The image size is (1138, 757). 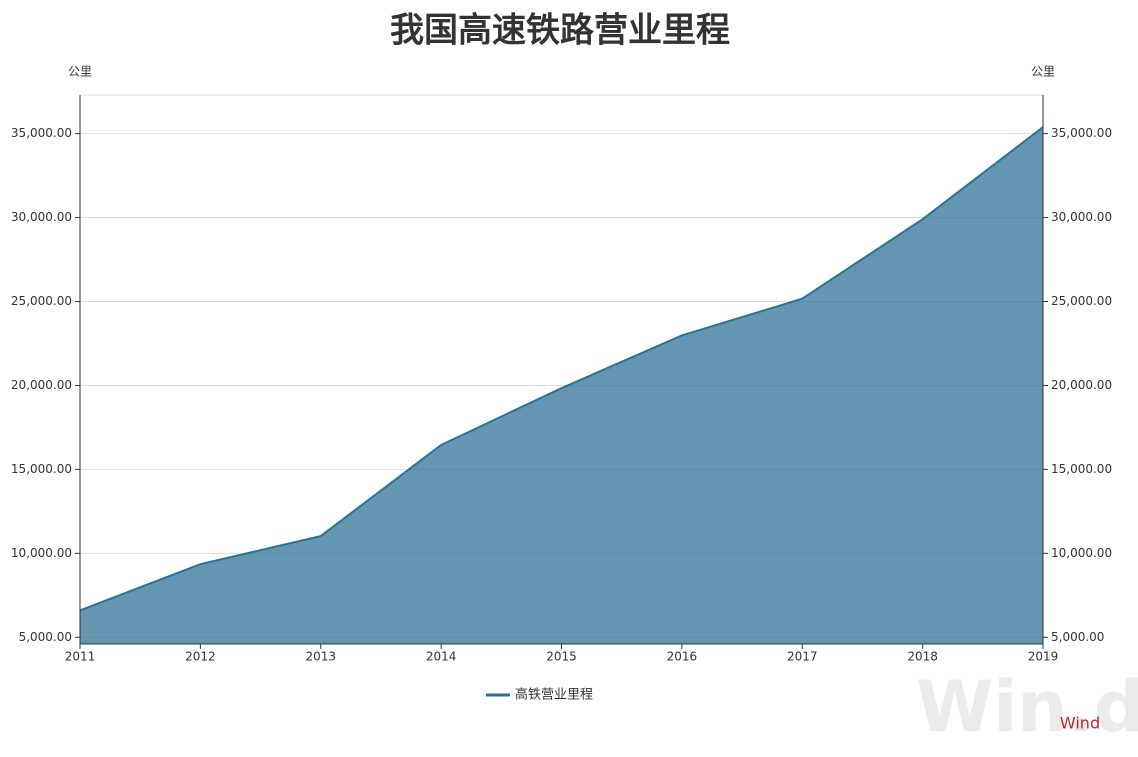 What do you see at coordinates (80, 72) in the screenshot?
I see `y-axis-unit: 公里` at bounding box center [80, 72].